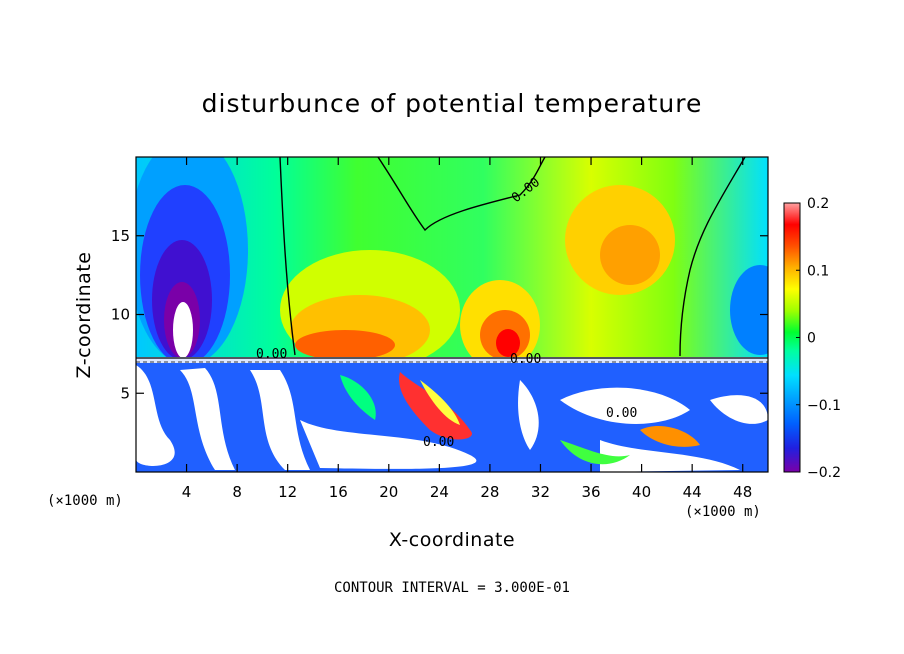 This screenshot has height=654, width=904. Describe the element at coordinates (452, 103) in the screenshot. I see `chart-title: disturbunce of potential temperature` at that location.